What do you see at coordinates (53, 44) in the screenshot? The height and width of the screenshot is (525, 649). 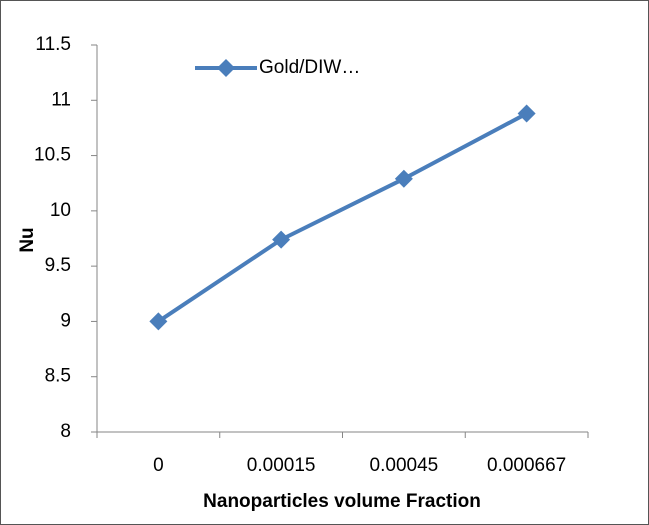 I see `y-tick-label: 11.5` at bounding box center [53, 44].